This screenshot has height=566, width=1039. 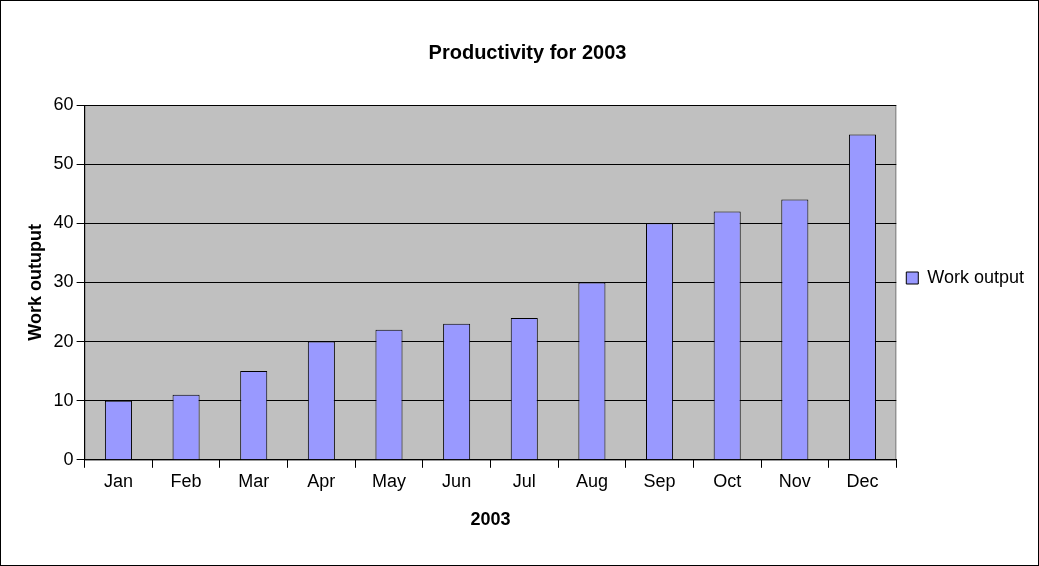 I want to click on x-tick-label: Sep, so click(x=659, y=480).